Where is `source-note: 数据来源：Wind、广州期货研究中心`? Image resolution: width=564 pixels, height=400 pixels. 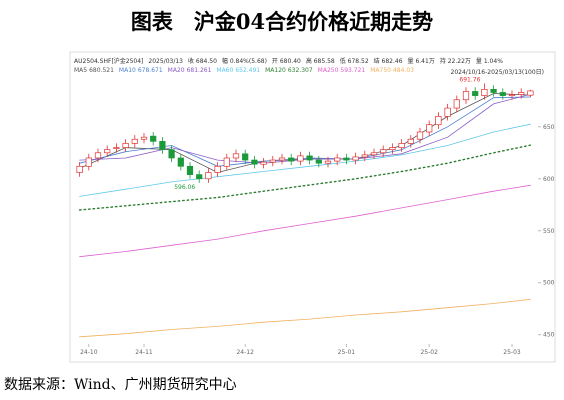 source-note: 数据来源：Wind、广州期货研究中心 is located at coordinates (120, 385).